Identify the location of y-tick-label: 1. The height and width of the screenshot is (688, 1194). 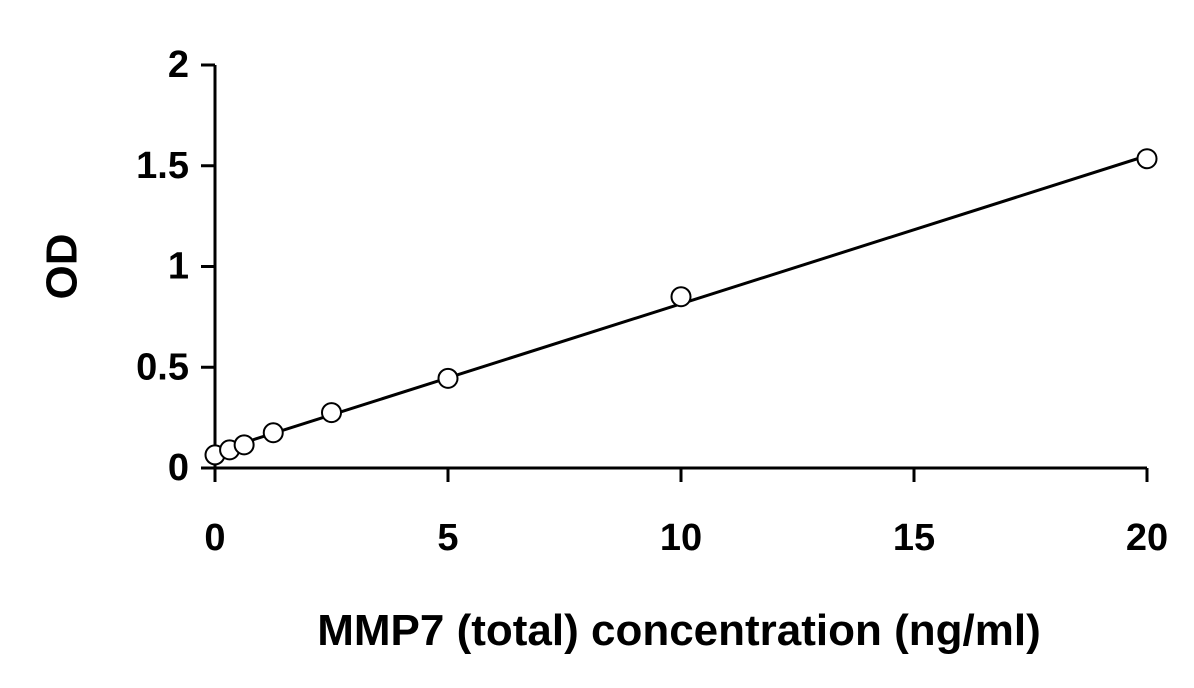
(178, 267).